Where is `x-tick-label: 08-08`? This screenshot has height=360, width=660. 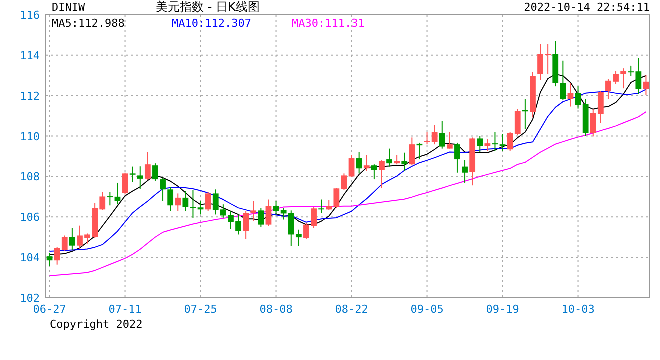 x-tick-label: 08-08 is located at coordinates (276, 309).